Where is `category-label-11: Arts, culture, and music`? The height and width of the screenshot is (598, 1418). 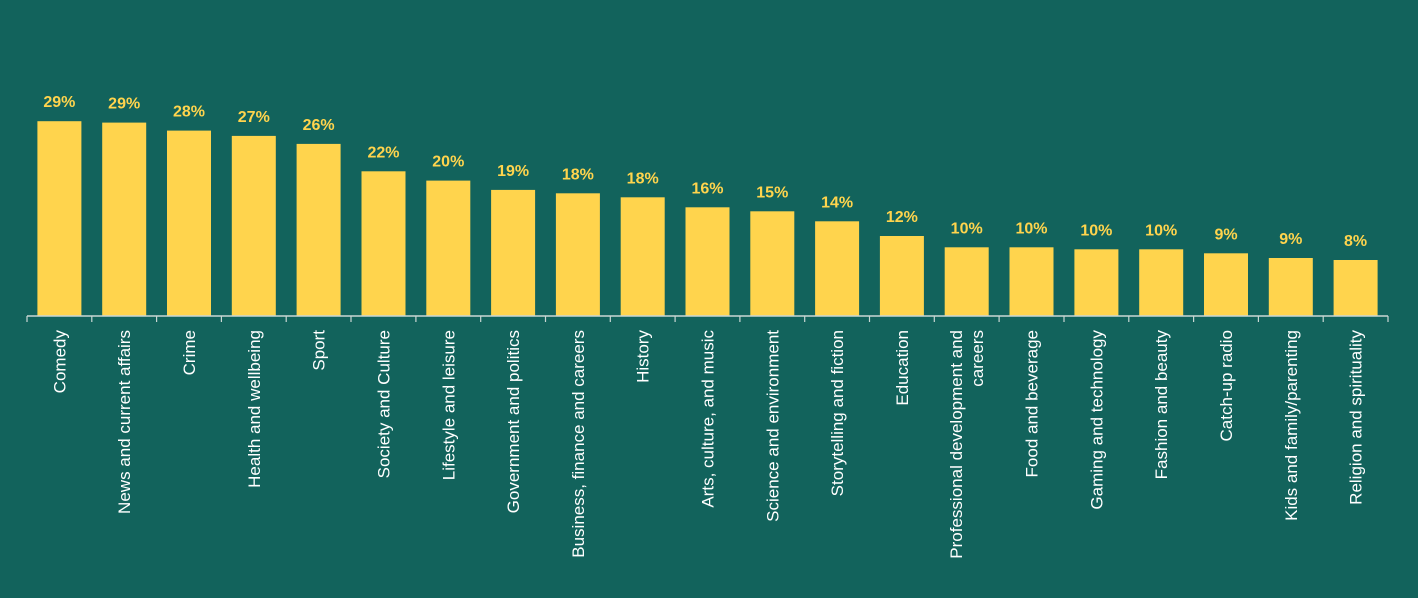
category-label-11: Arts, culture, and music is located at coordinates (708, 419).